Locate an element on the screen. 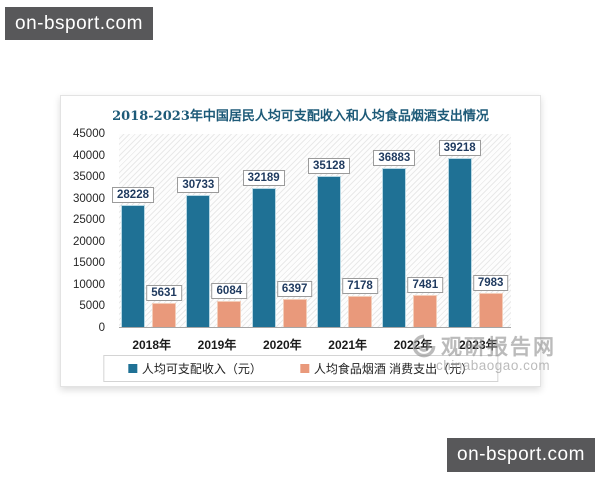 The height and width of the screenshot is (480, 600). bar-value-label: 7178 is located at coordinates (360, 286).